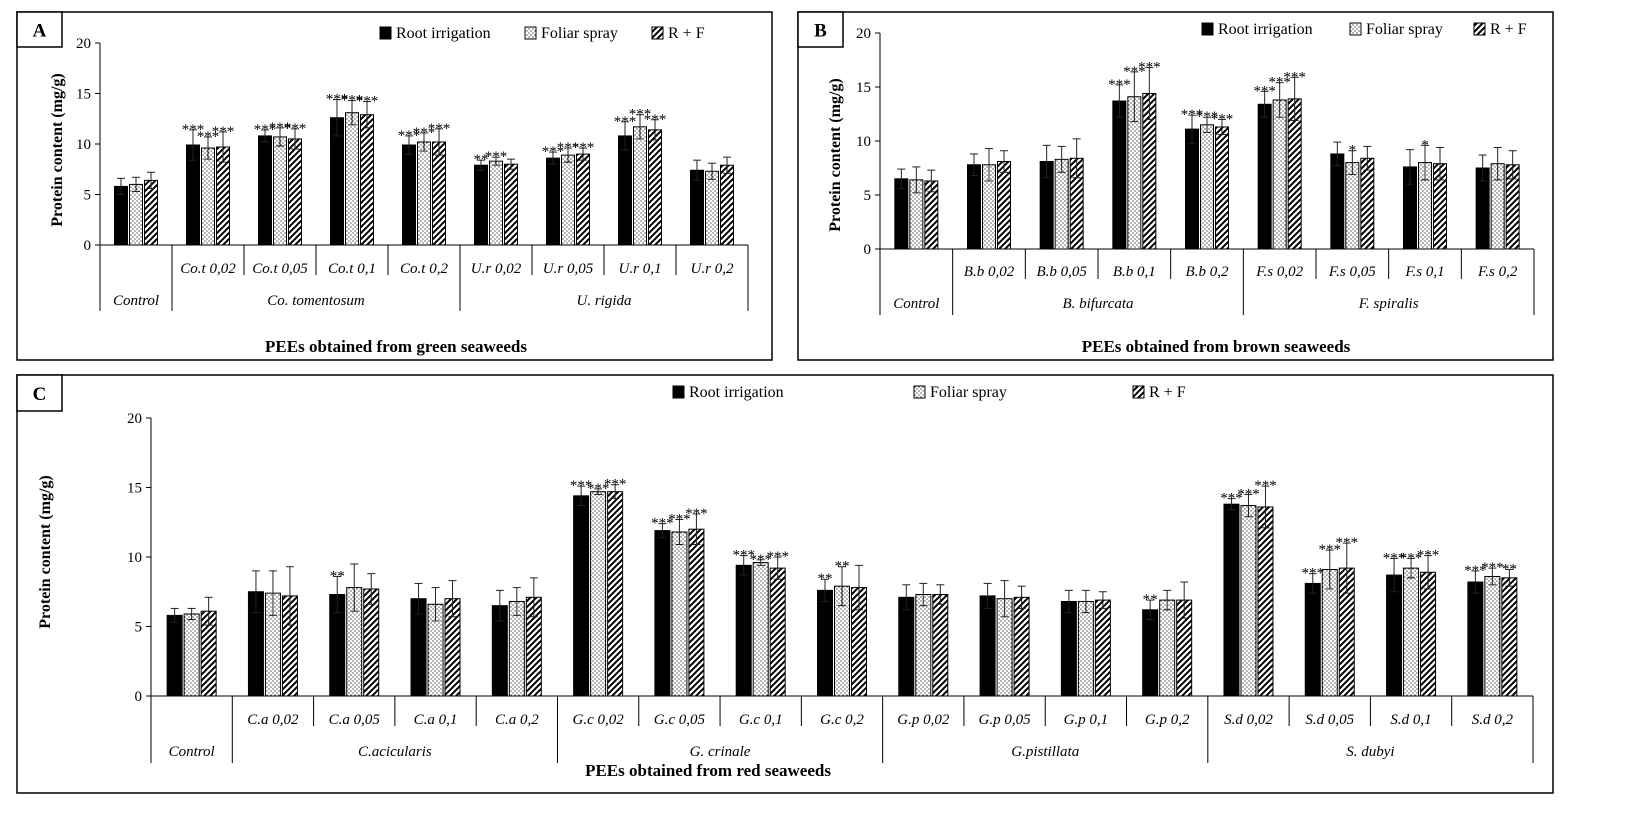  What do you see at coordinates (598, 720) in the screenshot?
I see `x-category-label: G.c 0,02` at bounding box center [598, 720].